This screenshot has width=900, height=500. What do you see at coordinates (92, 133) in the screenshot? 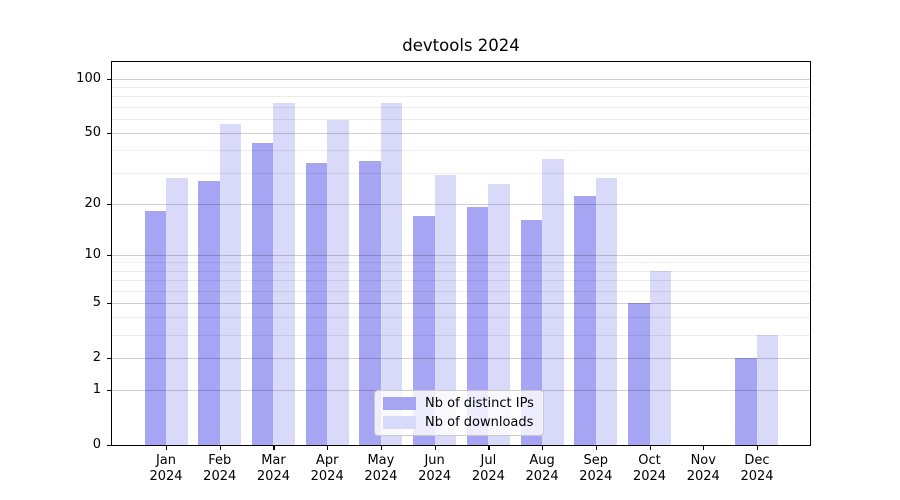
I see `y-tick-label: 50` at bounding box center [92, 133].